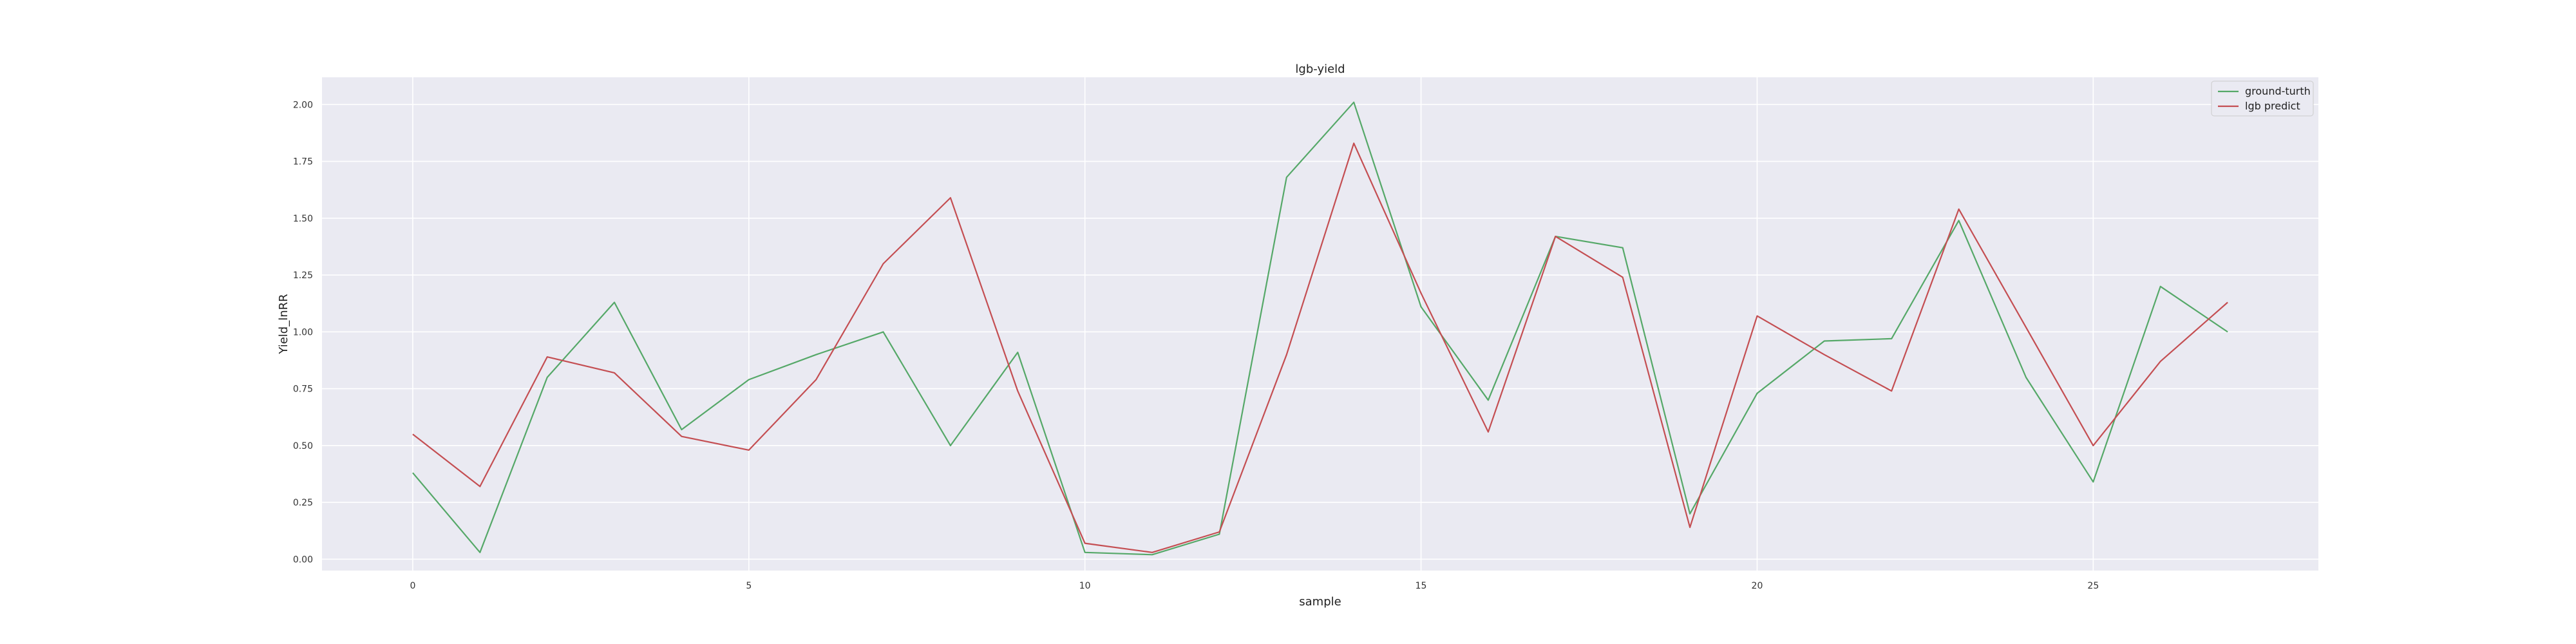  I want to click on legend-box, so click(2262, 99).